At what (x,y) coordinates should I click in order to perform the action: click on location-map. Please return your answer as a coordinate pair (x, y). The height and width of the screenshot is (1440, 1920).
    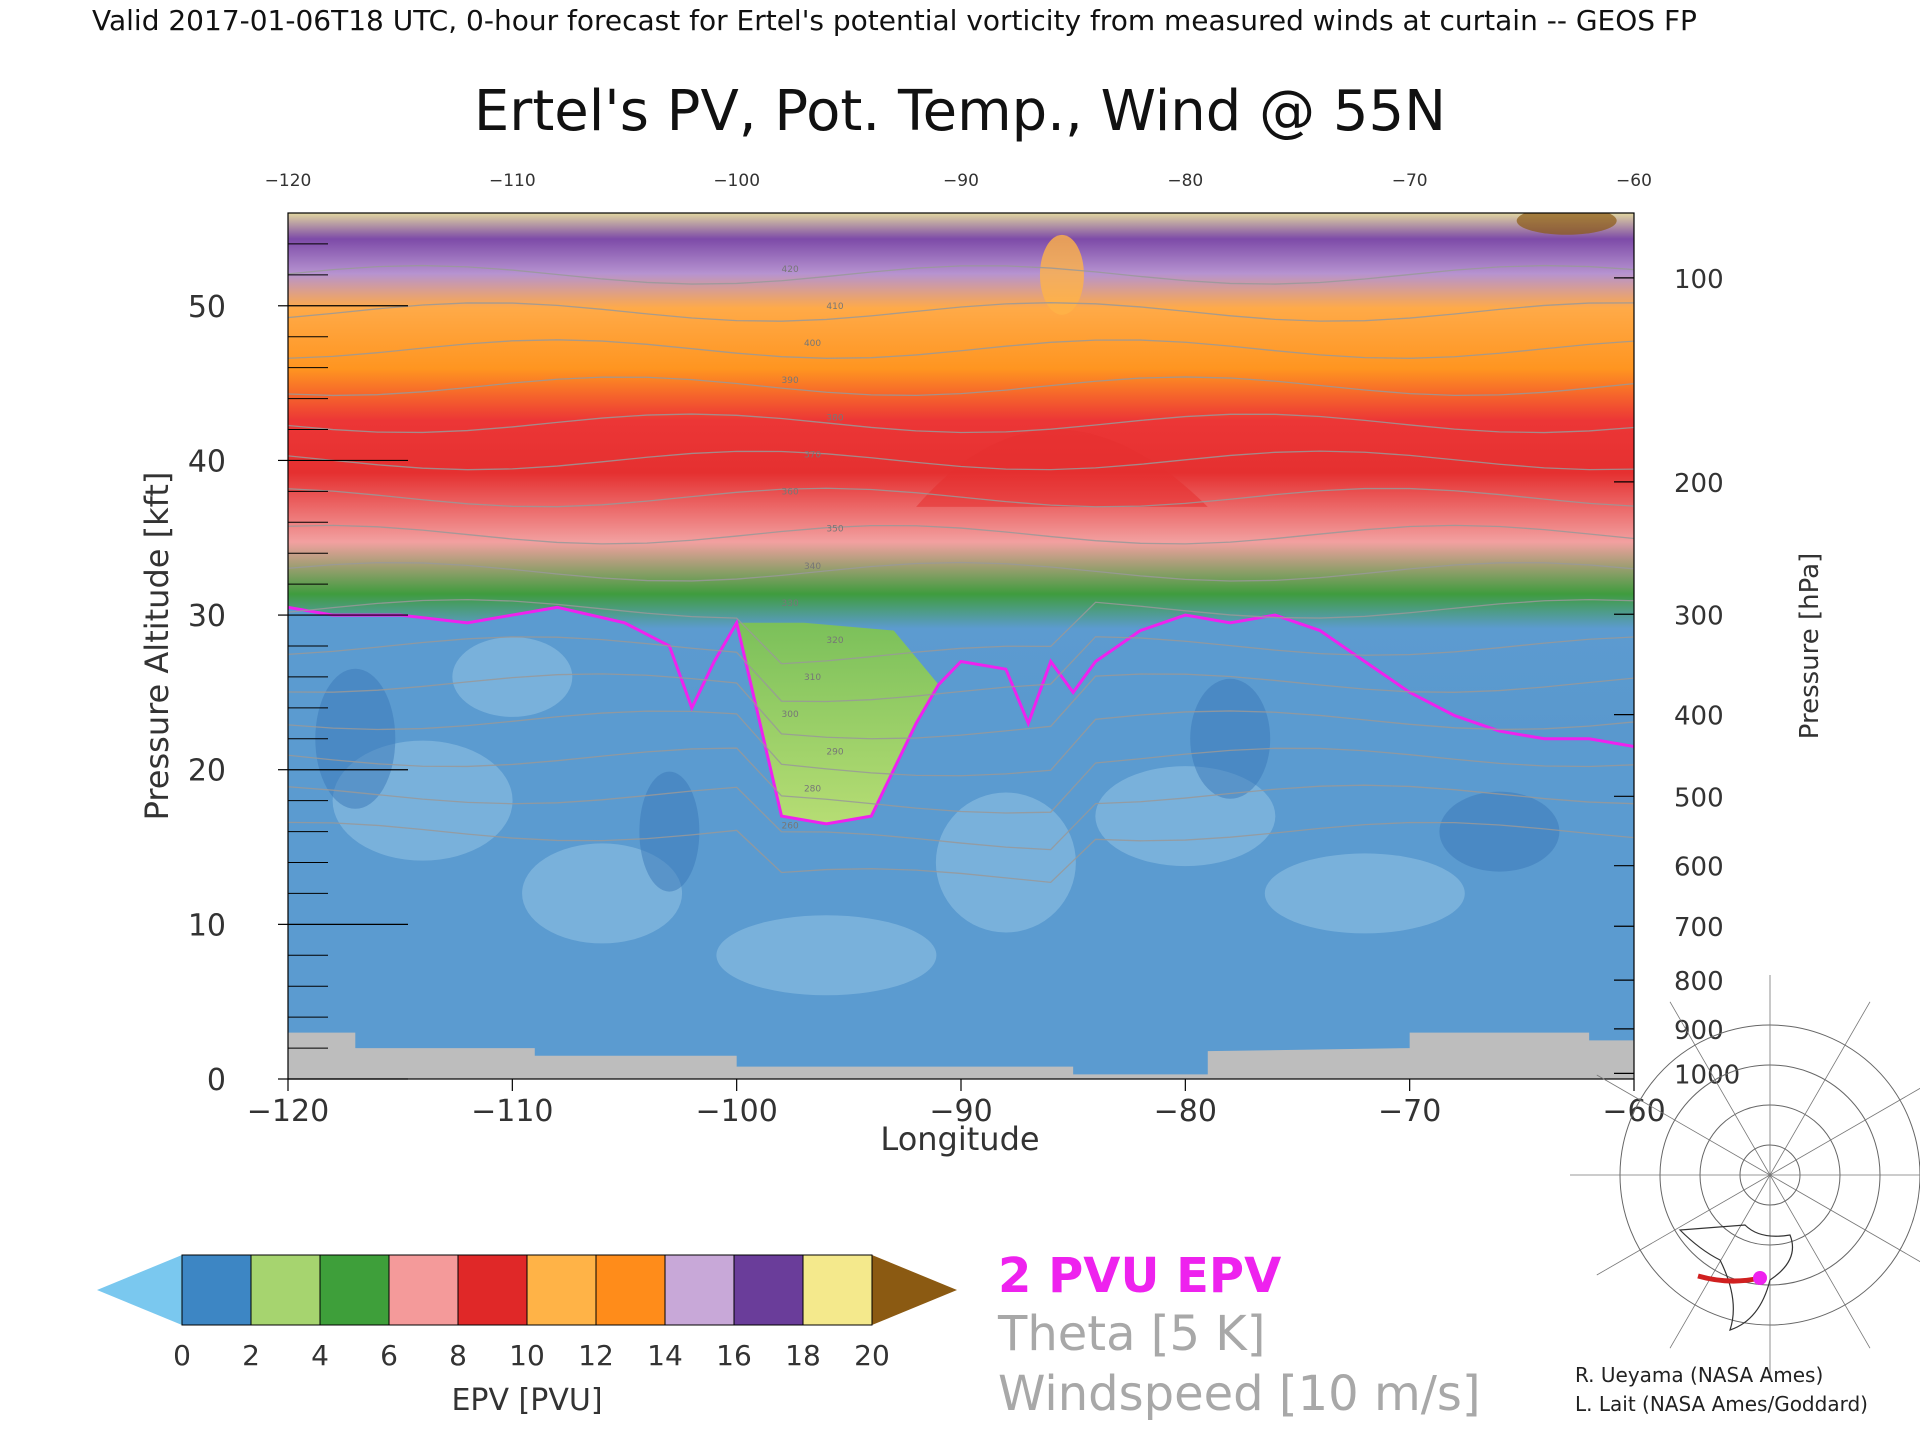
    Looking at the image, I should click on (1745, 1175).